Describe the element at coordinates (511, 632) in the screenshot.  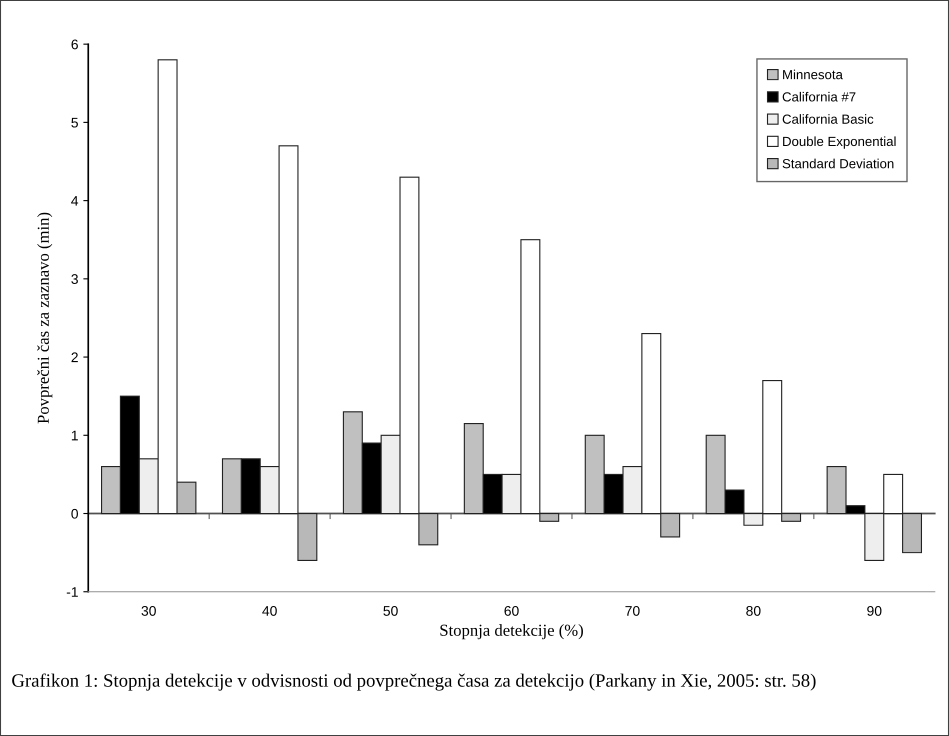
I see `x-axis-title: Stopnja detekcije (%)` at that location.